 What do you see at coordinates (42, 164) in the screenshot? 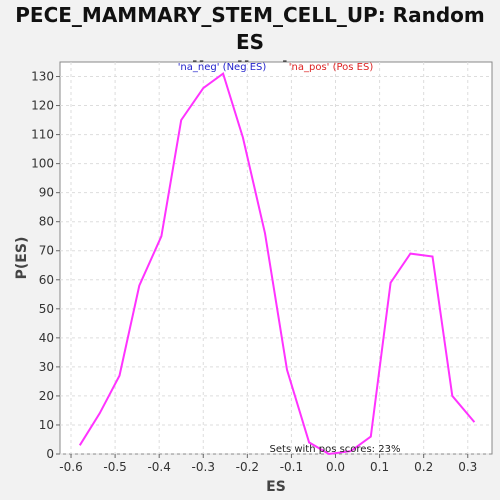
I see `y-tick-label: 100` at bounding box center [42, 164].